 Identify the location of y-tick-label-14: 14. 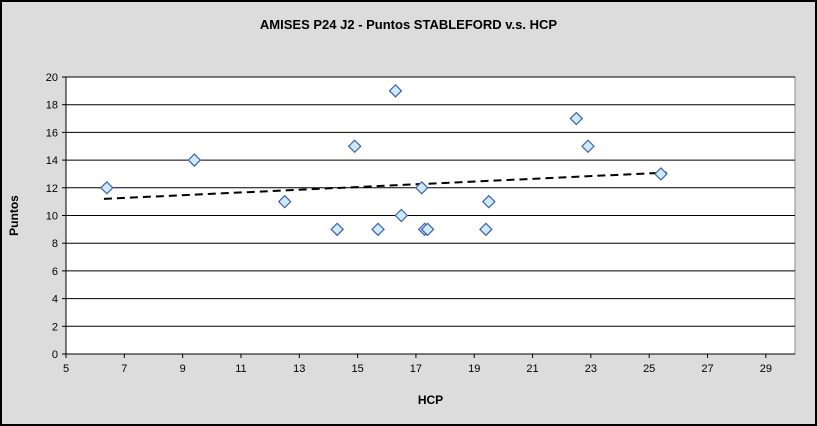
(52, 161).